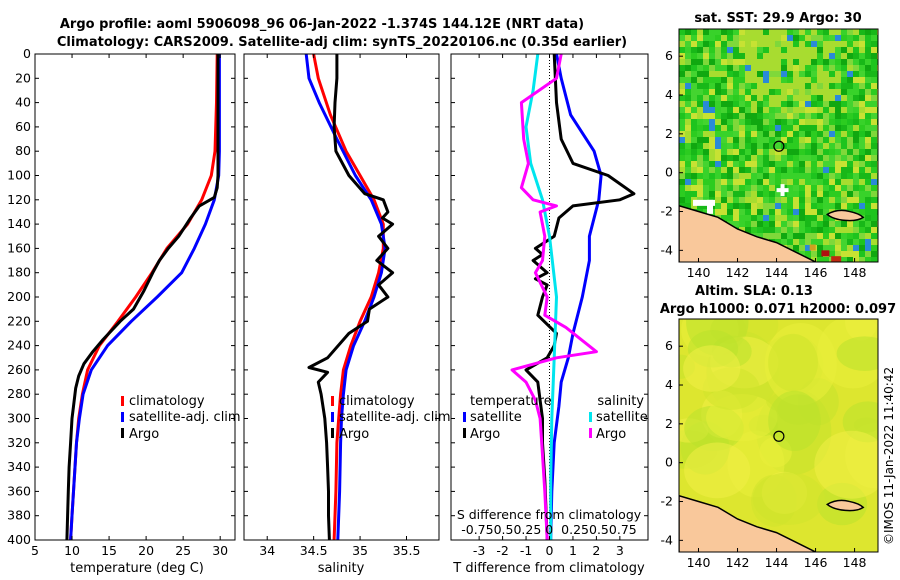 This screenshot has width=900, height=580. What do you see at coordinates (407, 550) in the screenshot?
I see `x-tick-label: 35.5` at bounding box center [407, 550].